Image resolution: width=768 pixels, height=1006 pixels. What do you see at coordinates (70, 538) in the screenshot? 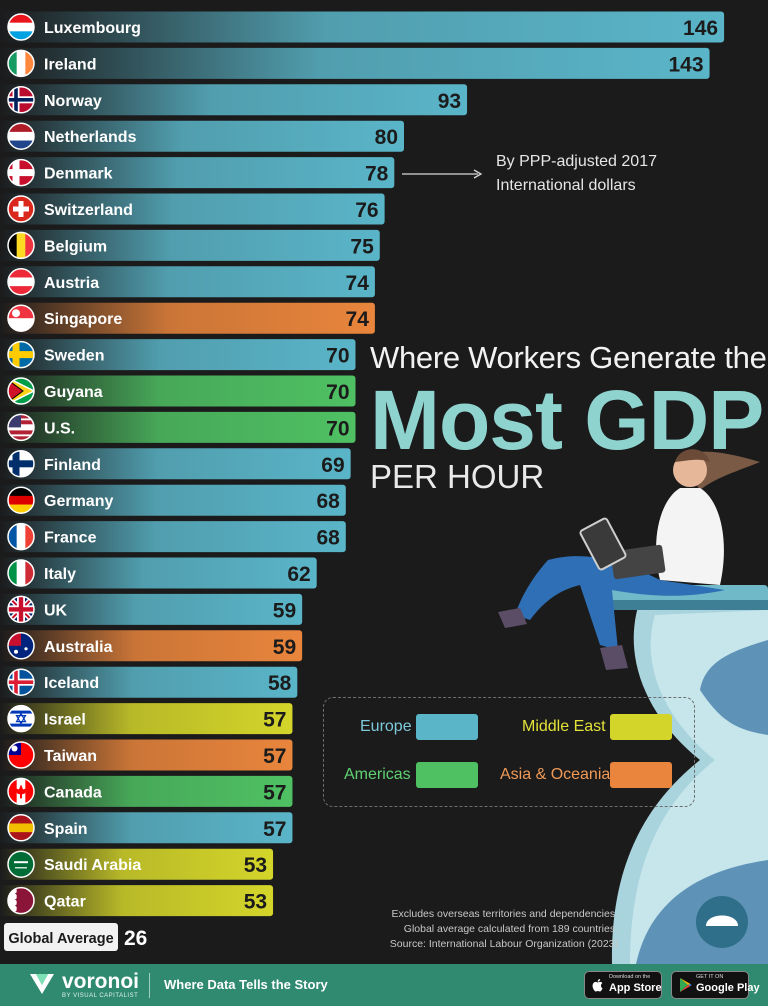
I see `bar-label: France` at bounding box center [70, 538].